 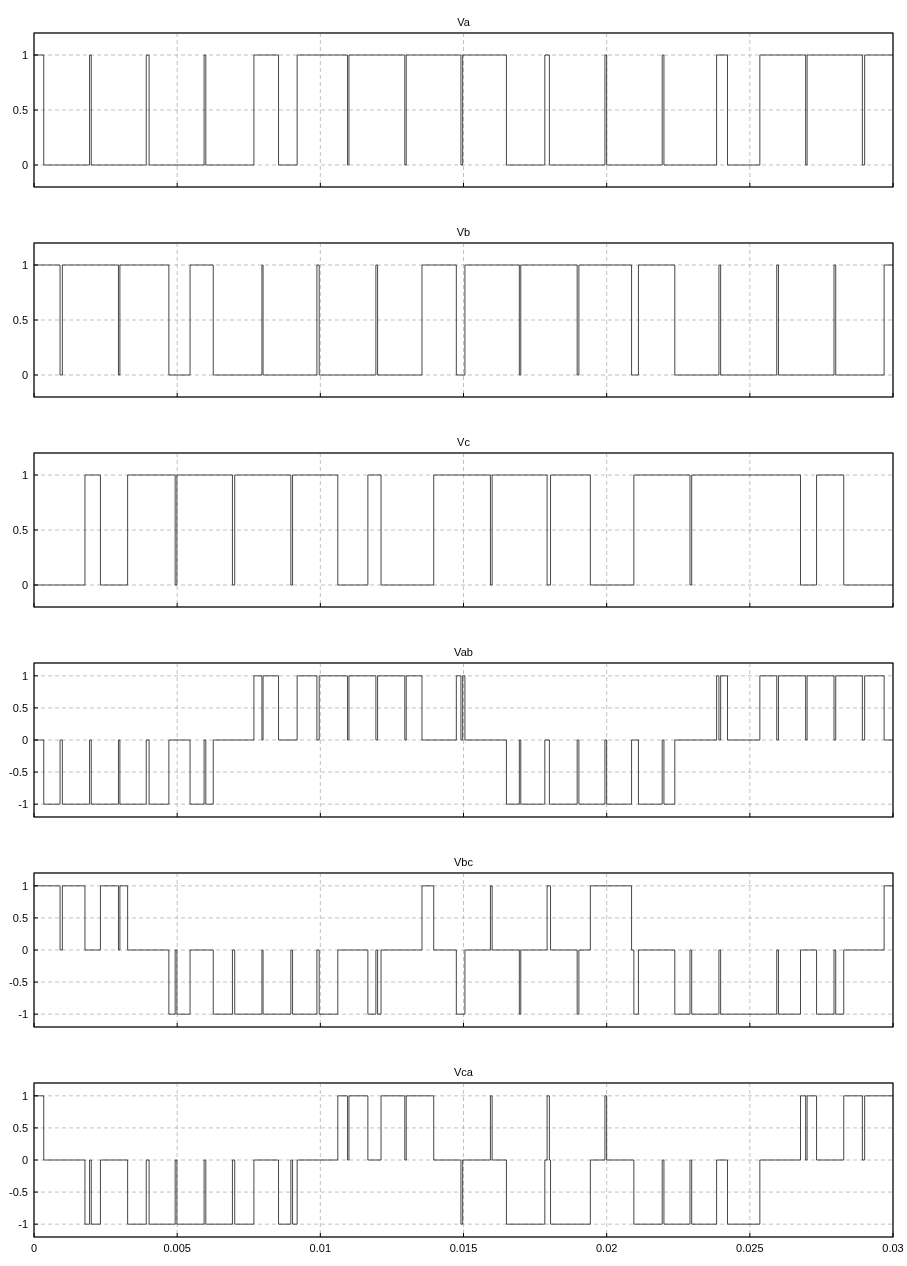 I want to click on chart-title: Vbc, so click(x=464, y=862).